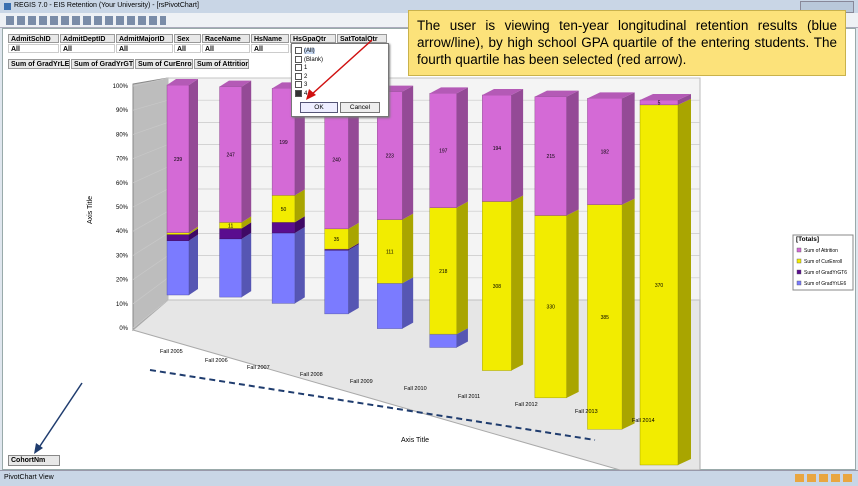  Describe the element at coordinates (164, 64) in the screenshot. I see `data-field: Sum of CurEnroll` at that location.